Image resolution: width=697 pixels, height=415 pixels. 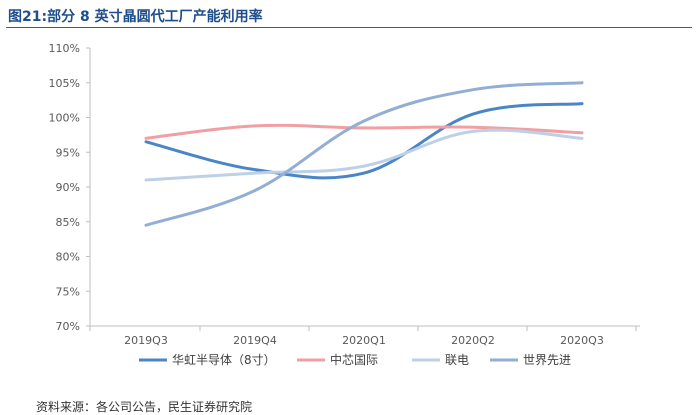 What do you see at coordinates (68, 222) in the screenshot?
I see `y-tick-label: 85%` at bounding box center [68, 222].